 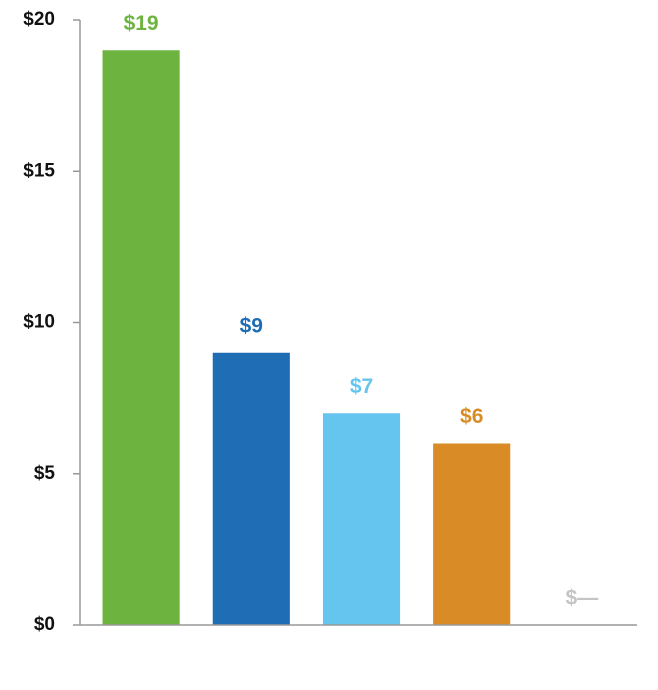 What do you see at coordinates (582, 598) in the screenshot?
I see `value-label: $—` at bounding box center [582, 598].